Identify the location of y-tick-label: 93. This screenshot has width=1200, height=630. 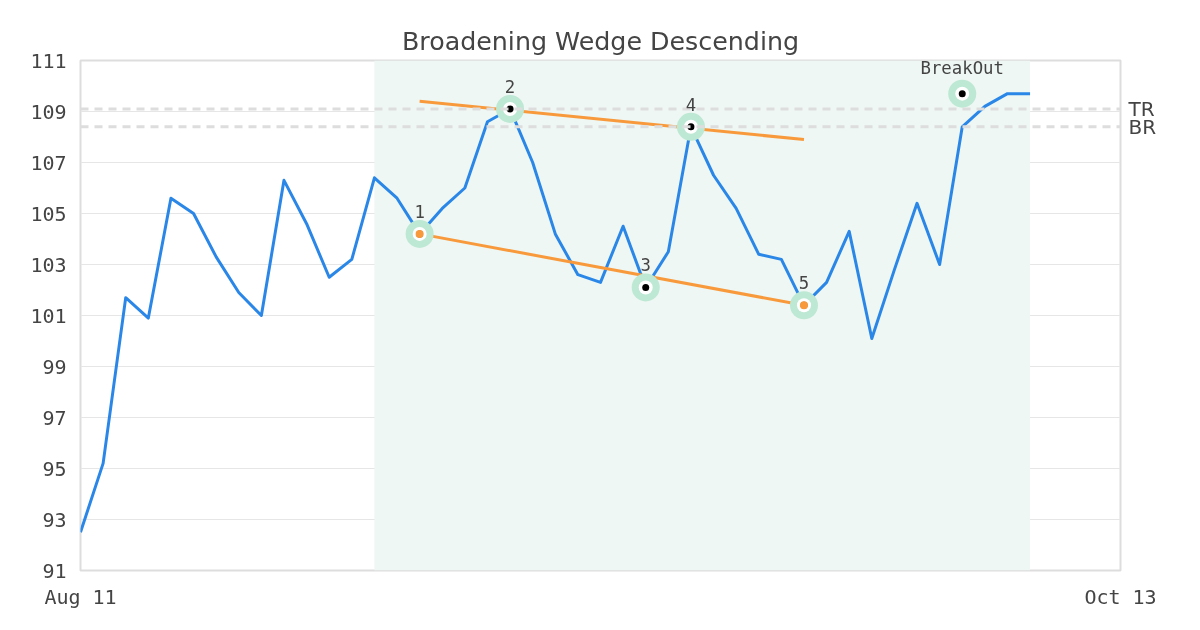
(54, 519).